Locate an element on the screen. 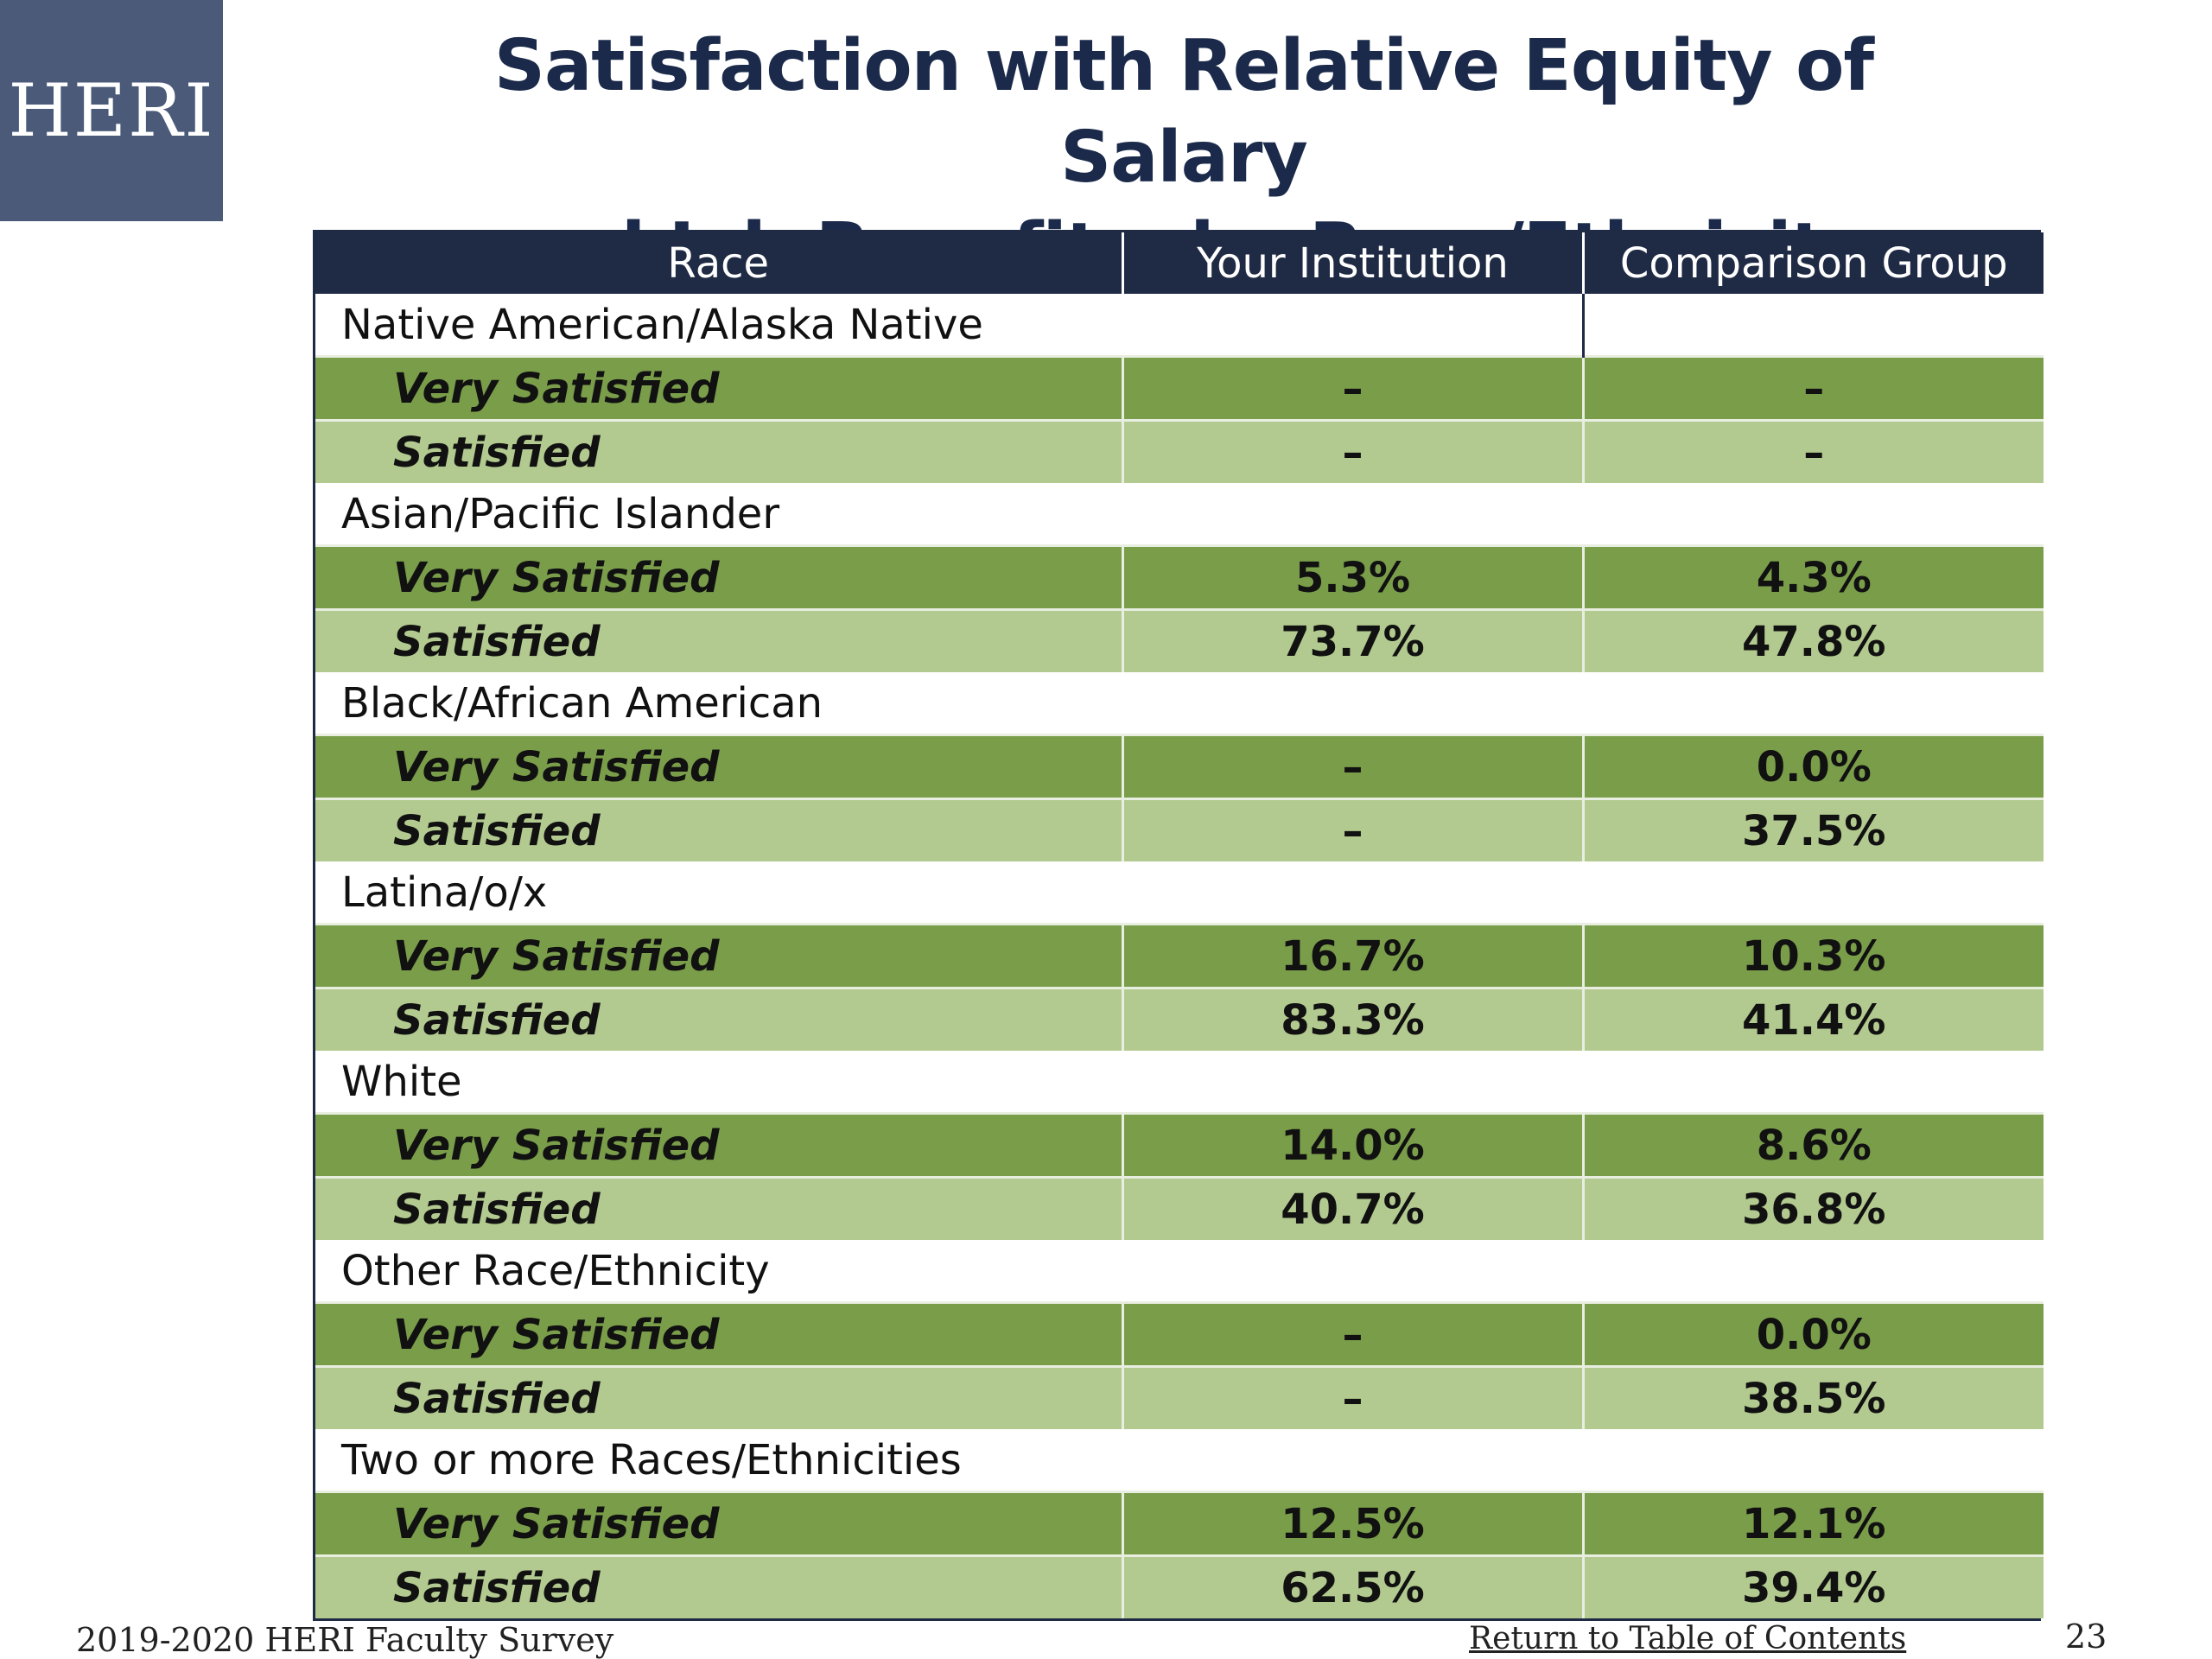 The width and height of the screenshot is (2212, 1659). comparison-value: 36.8% is located at coordinates (1813, 1208).